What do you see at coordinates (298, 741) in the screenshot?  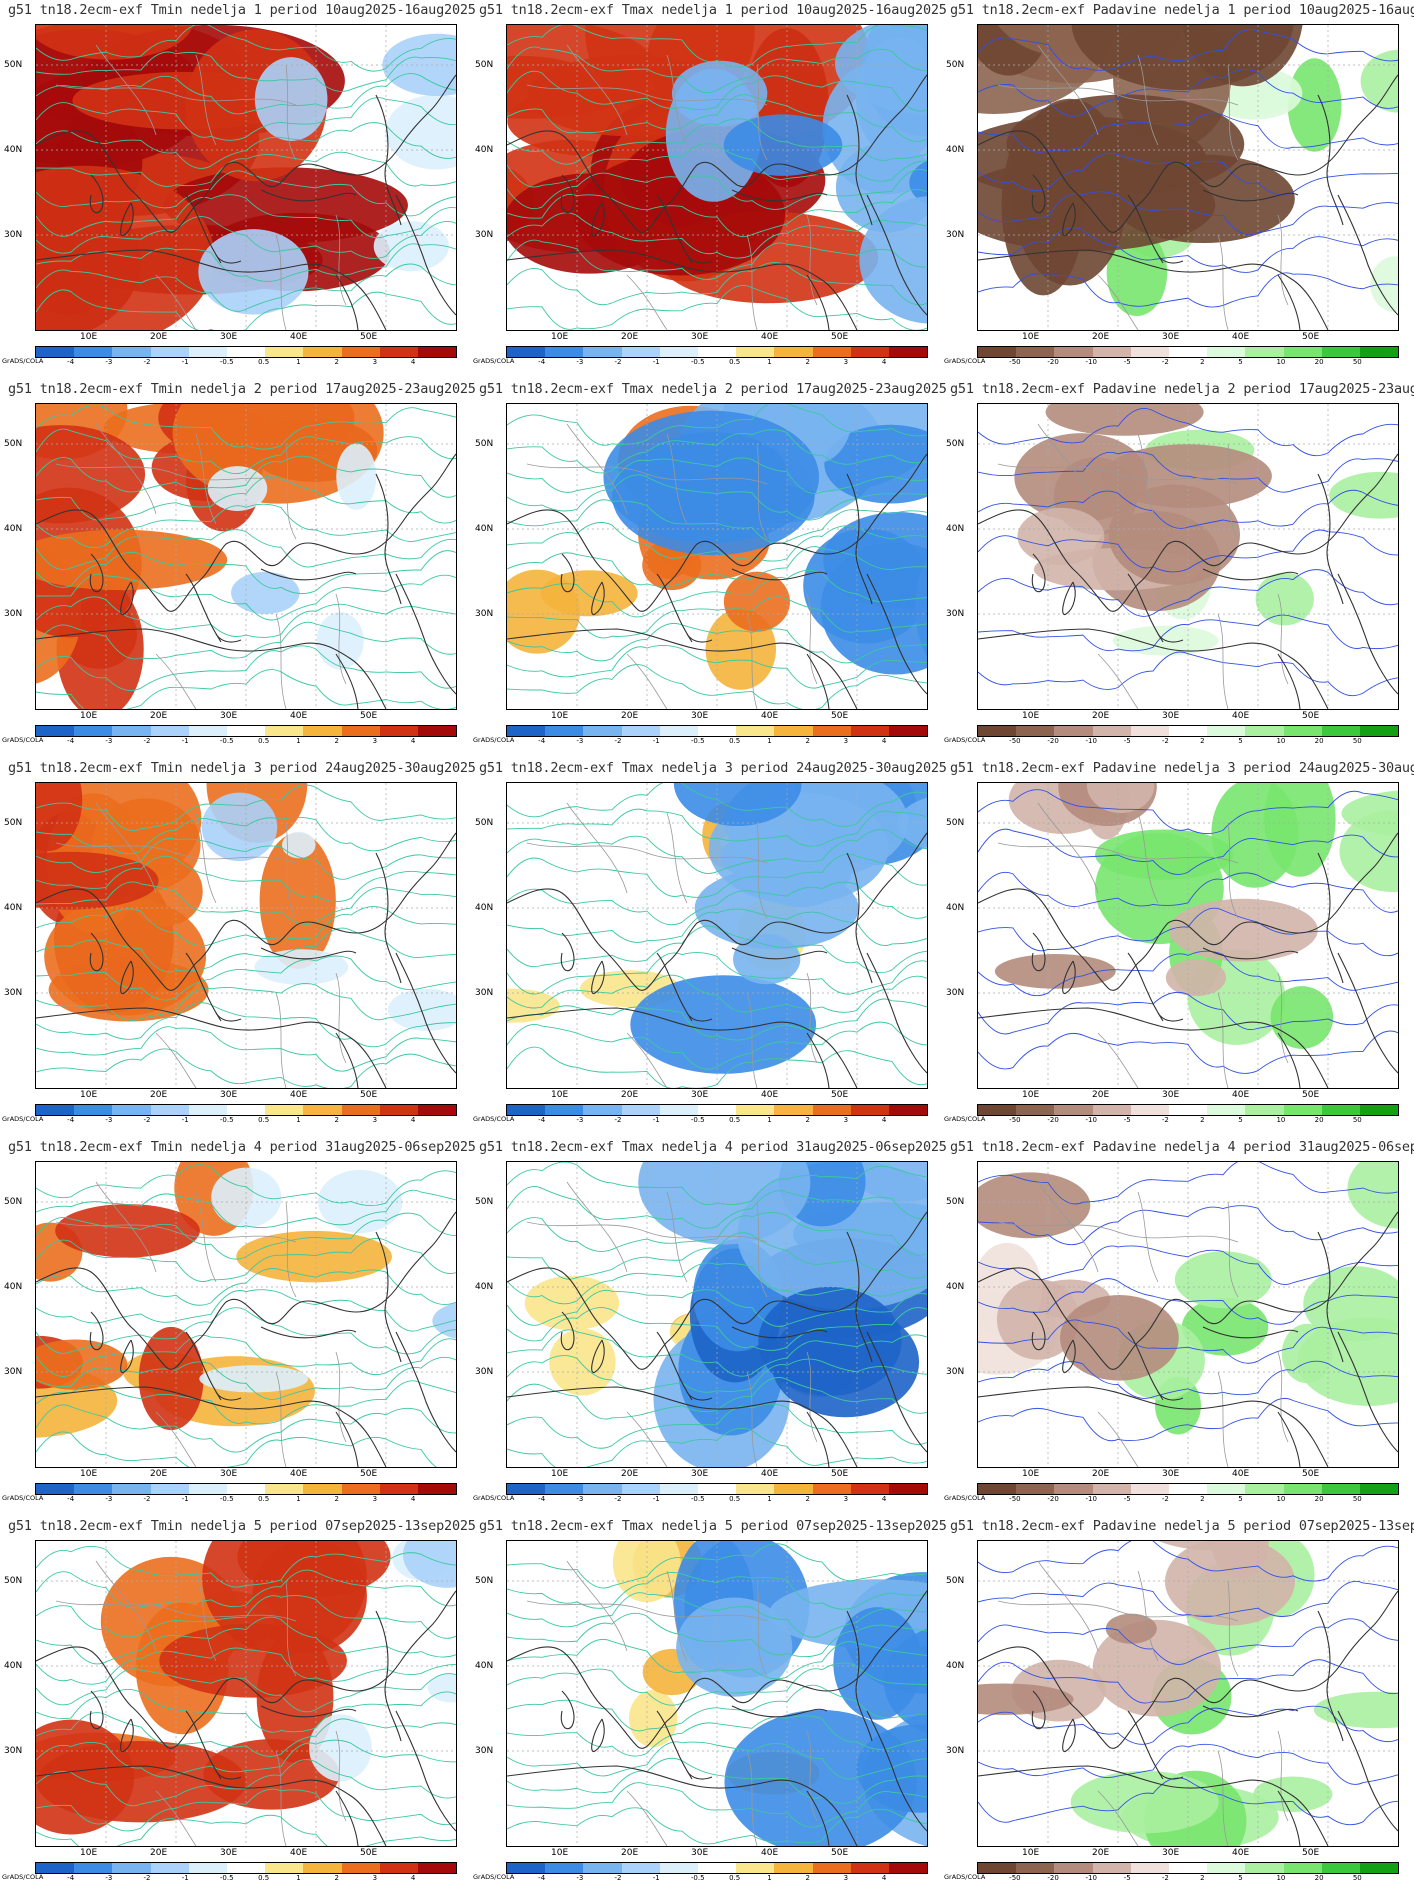 I see `colorbar-tick-label: 1` at bounding box center [298, 741].